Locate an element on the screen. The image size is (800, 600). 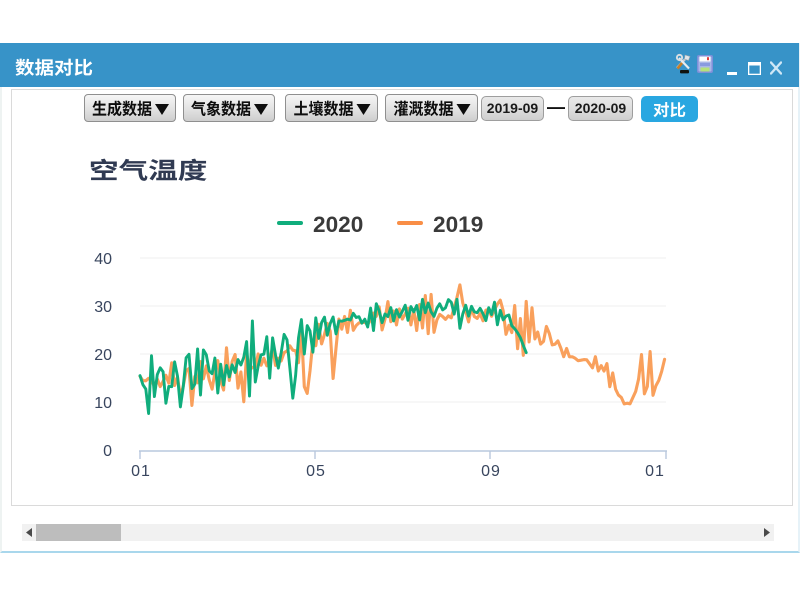
svg-text: 0 is located at coordinates (107, 451).